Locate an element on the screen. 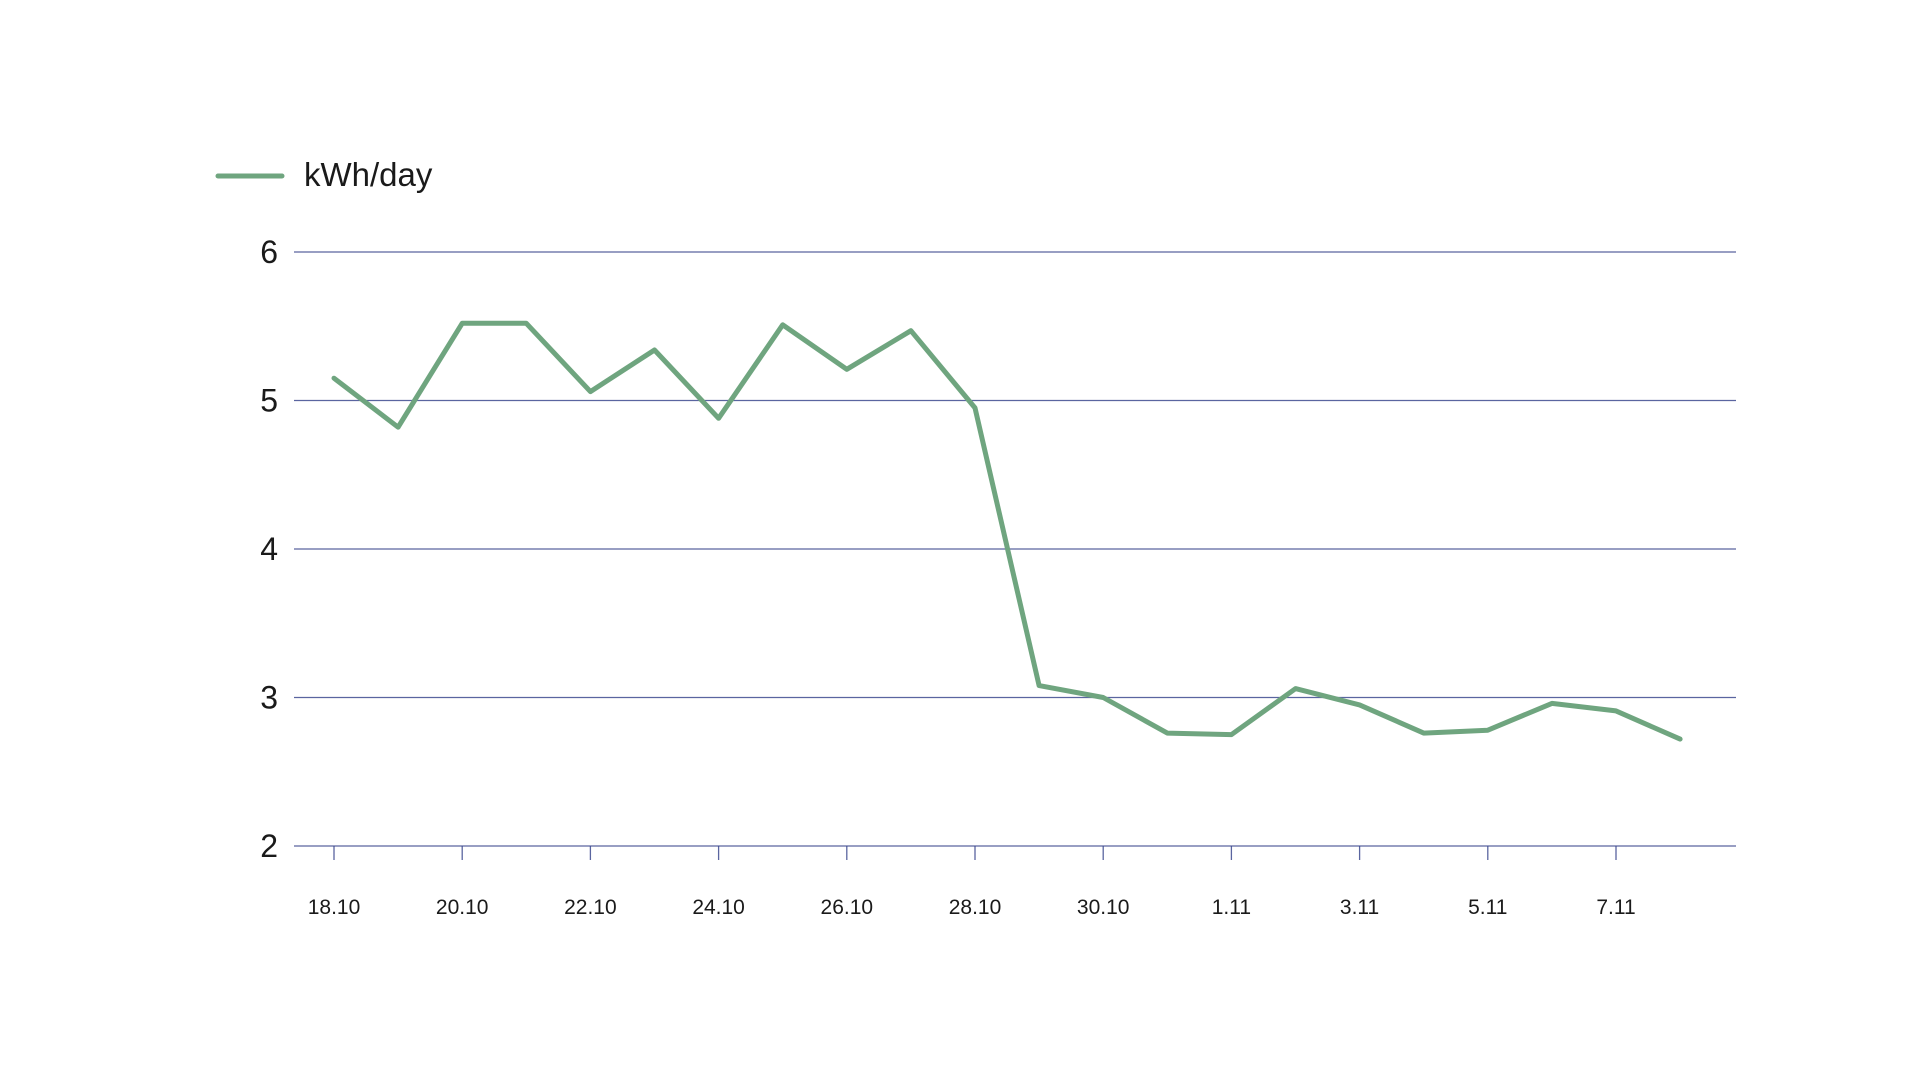 The image size is (1920, 1080). x-tick-label-18.10: 18.10 is located at coordinates (334, 907).